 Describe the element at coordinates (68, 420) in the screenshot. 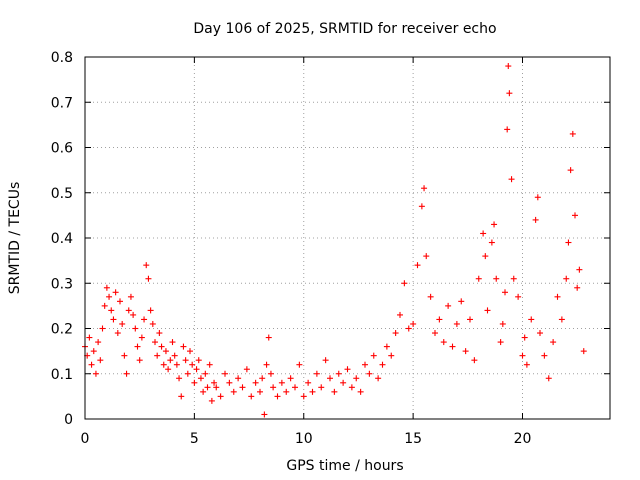

I see `y-tick-label: 0` at that location.